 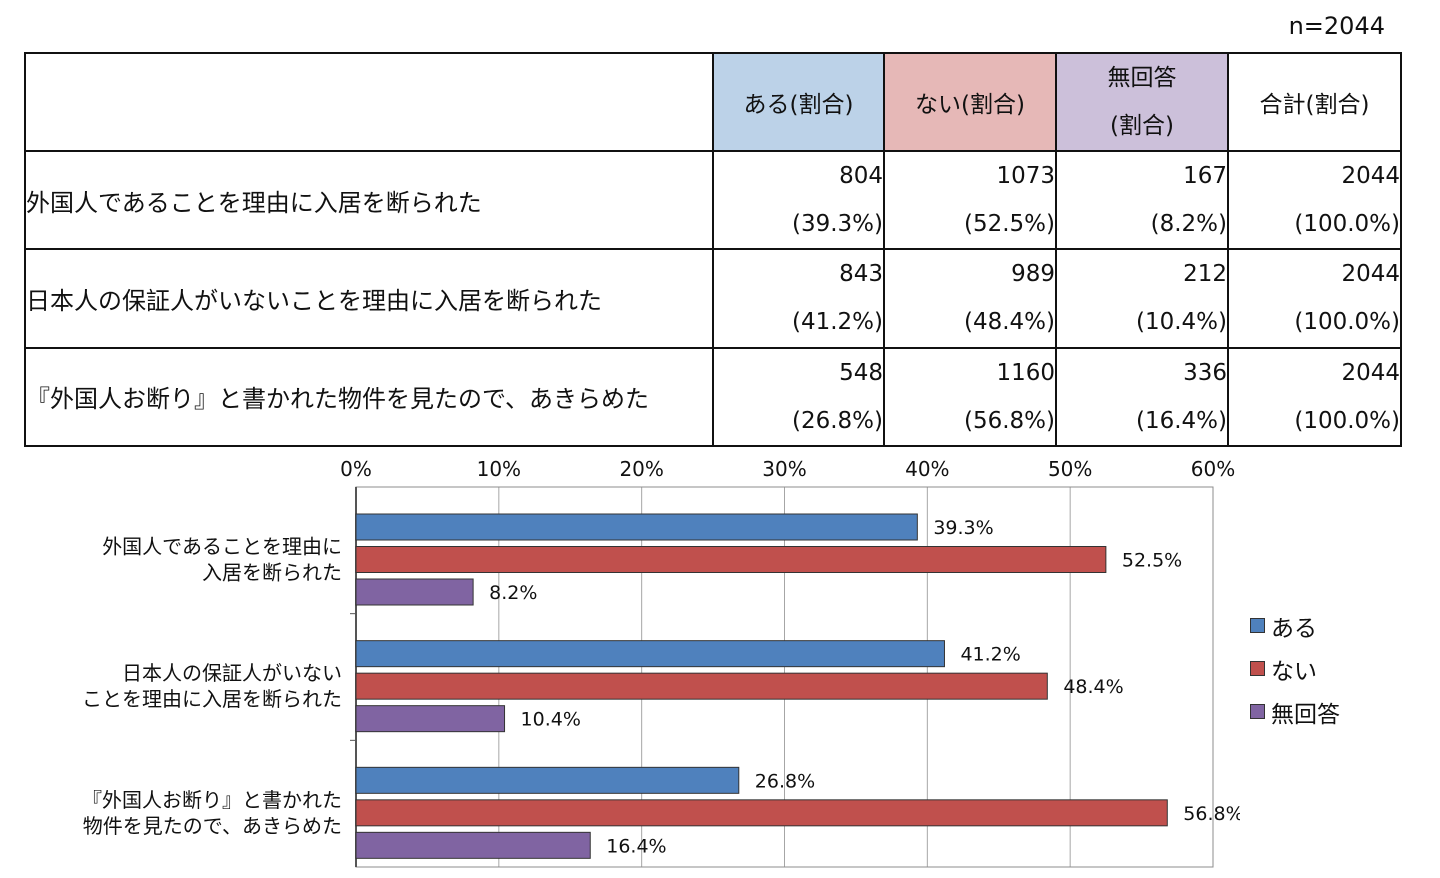 I want to click on x-tick-label: 0%, so click(x=356, y=469).